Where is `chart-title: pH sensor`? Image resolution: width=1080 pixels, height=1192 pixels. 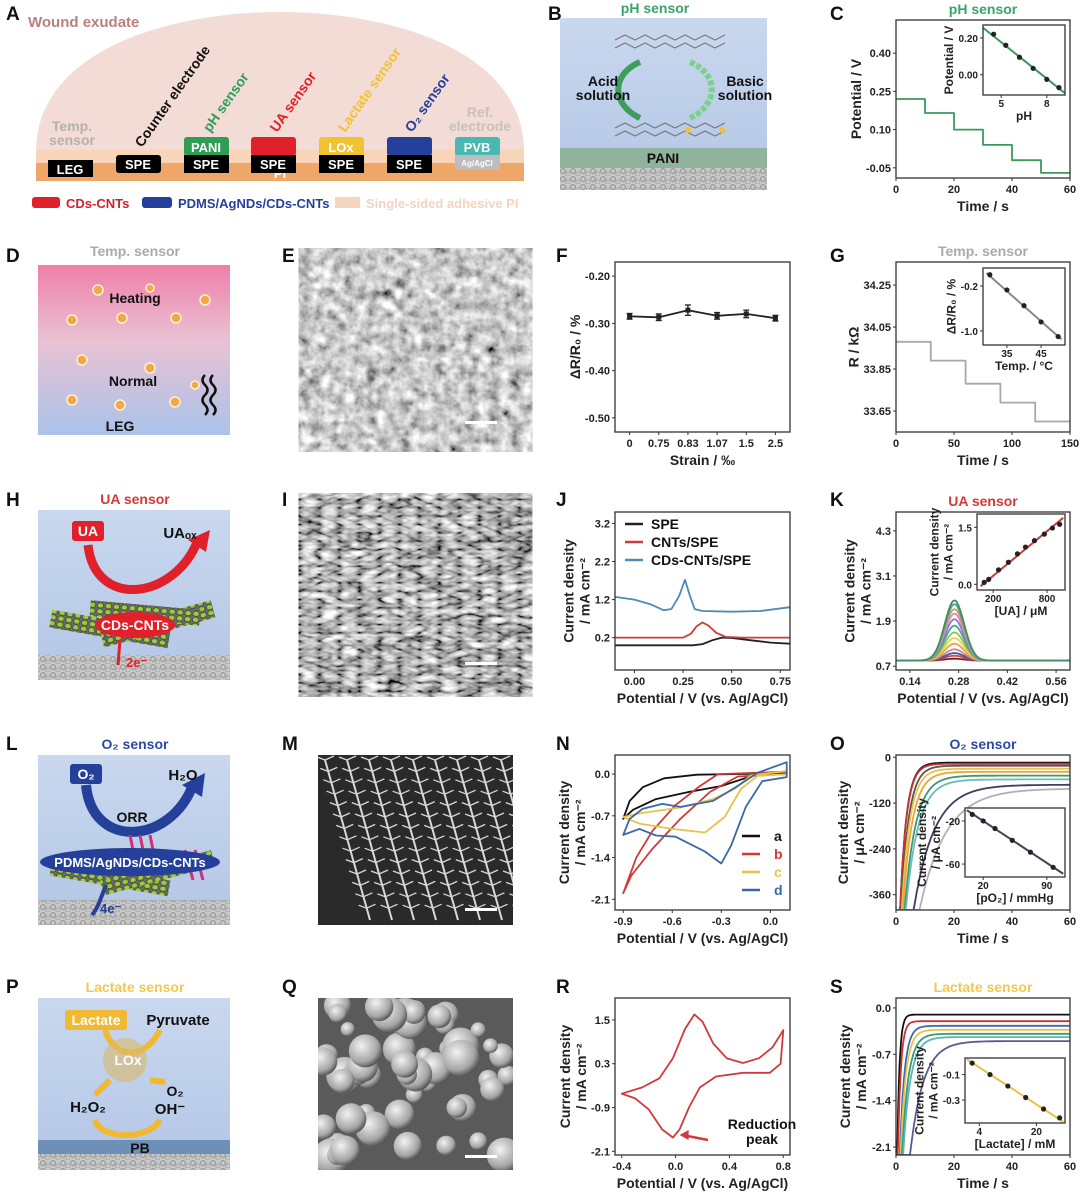
chart-title: pH sensor is located at coordinates (983, 9).